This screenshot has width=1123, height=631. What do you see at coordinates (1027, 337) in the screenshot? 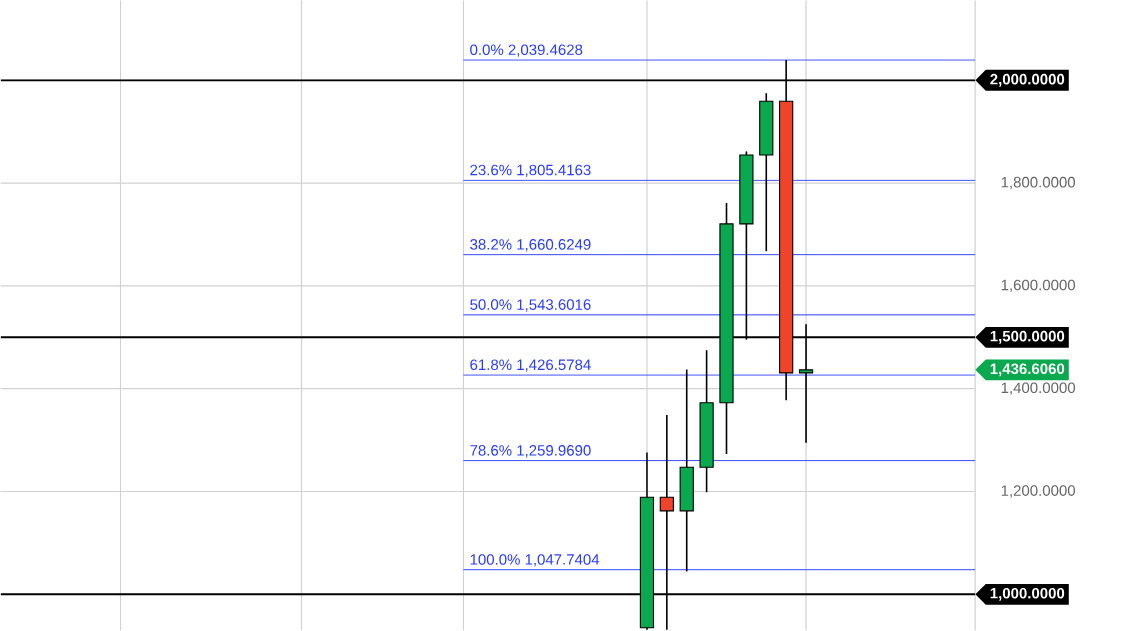
I see `ref-line-label: 1,500.0000` at bounding box center [1027, 337].